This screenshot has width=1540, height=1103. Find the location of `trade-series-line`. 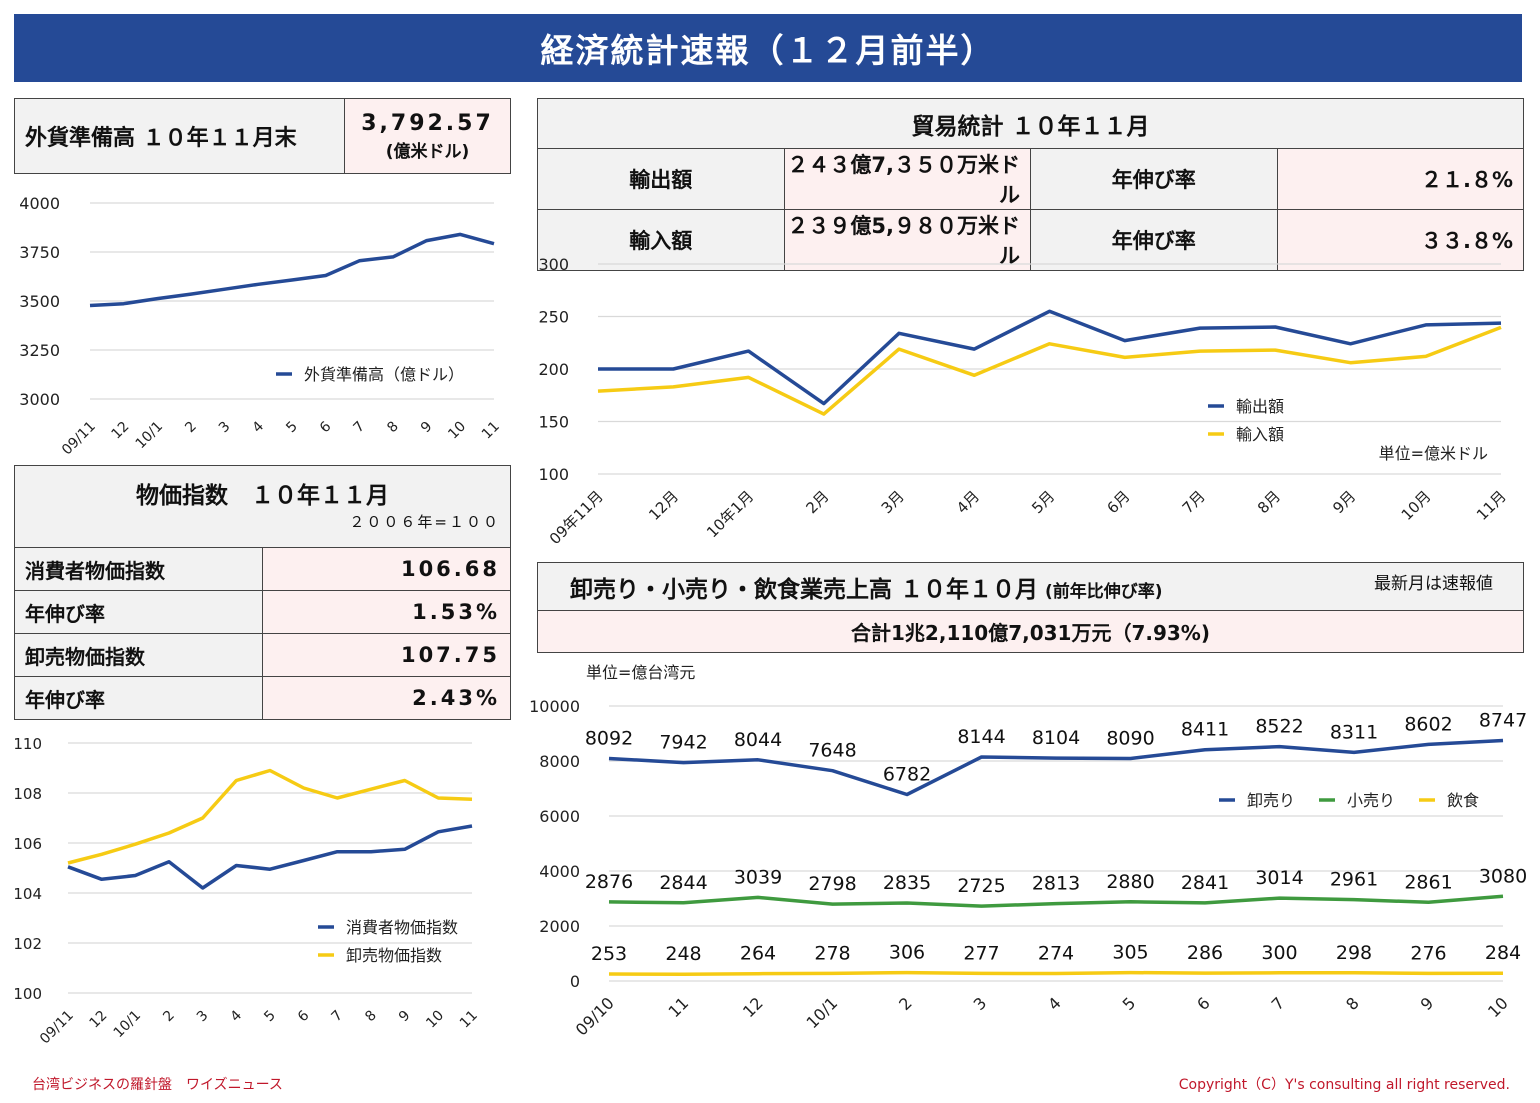

trade-series-line is located at coordinates (1050, 357).